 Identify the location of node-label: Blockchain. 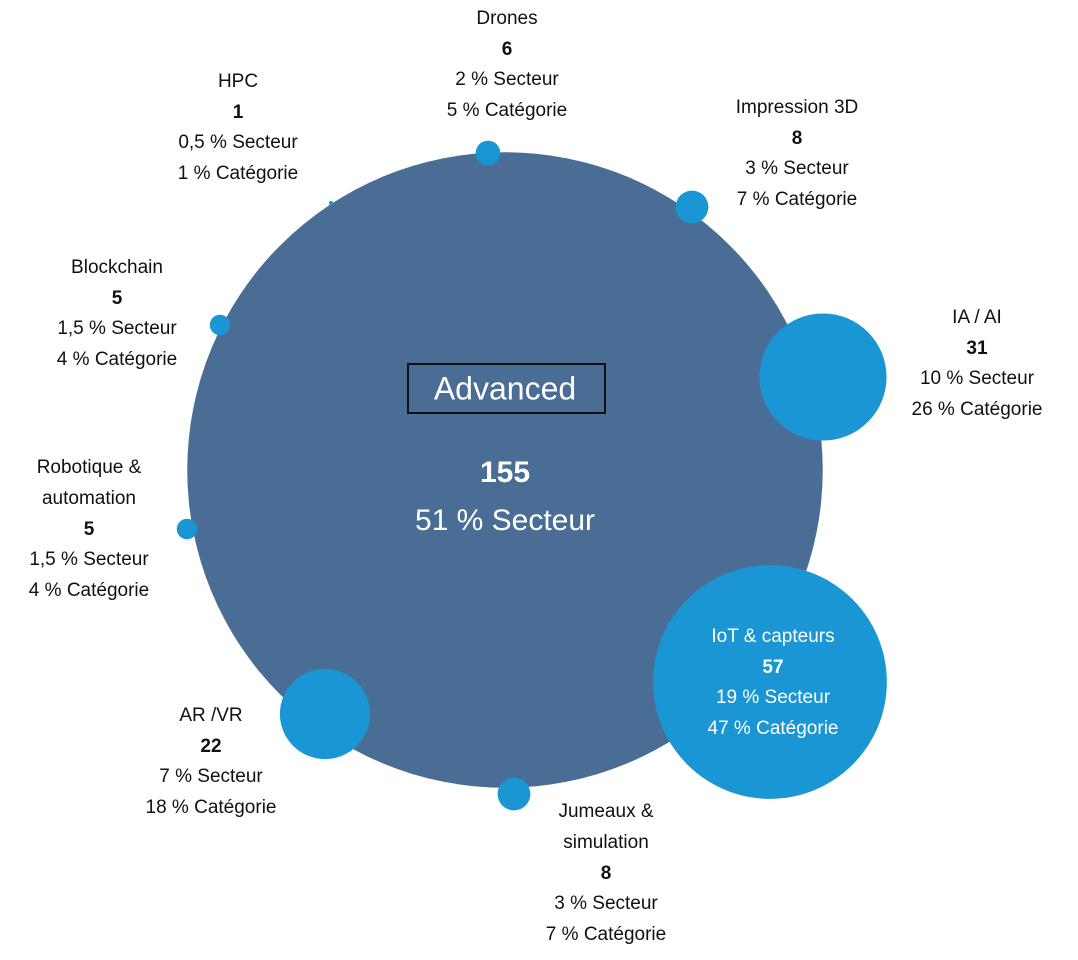
(117, 267).